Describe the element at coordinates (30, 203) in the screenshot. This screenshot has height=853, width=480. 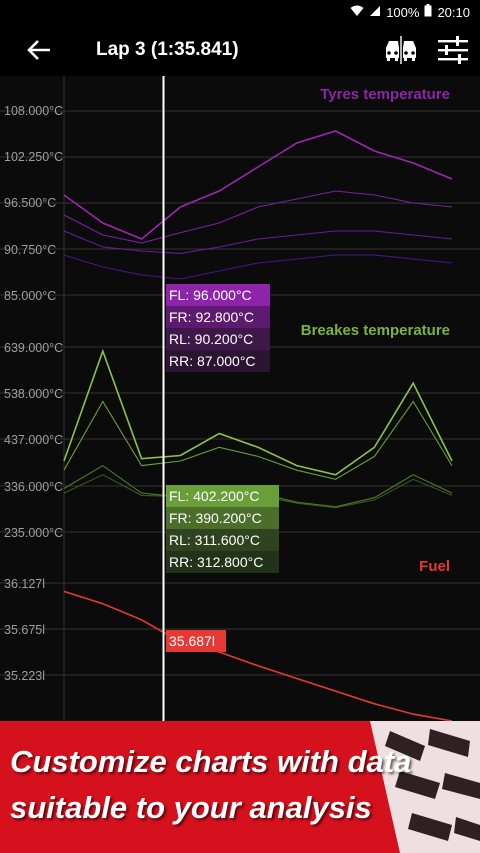
I see `tyres-tick-label: 96.500°C` at that location.